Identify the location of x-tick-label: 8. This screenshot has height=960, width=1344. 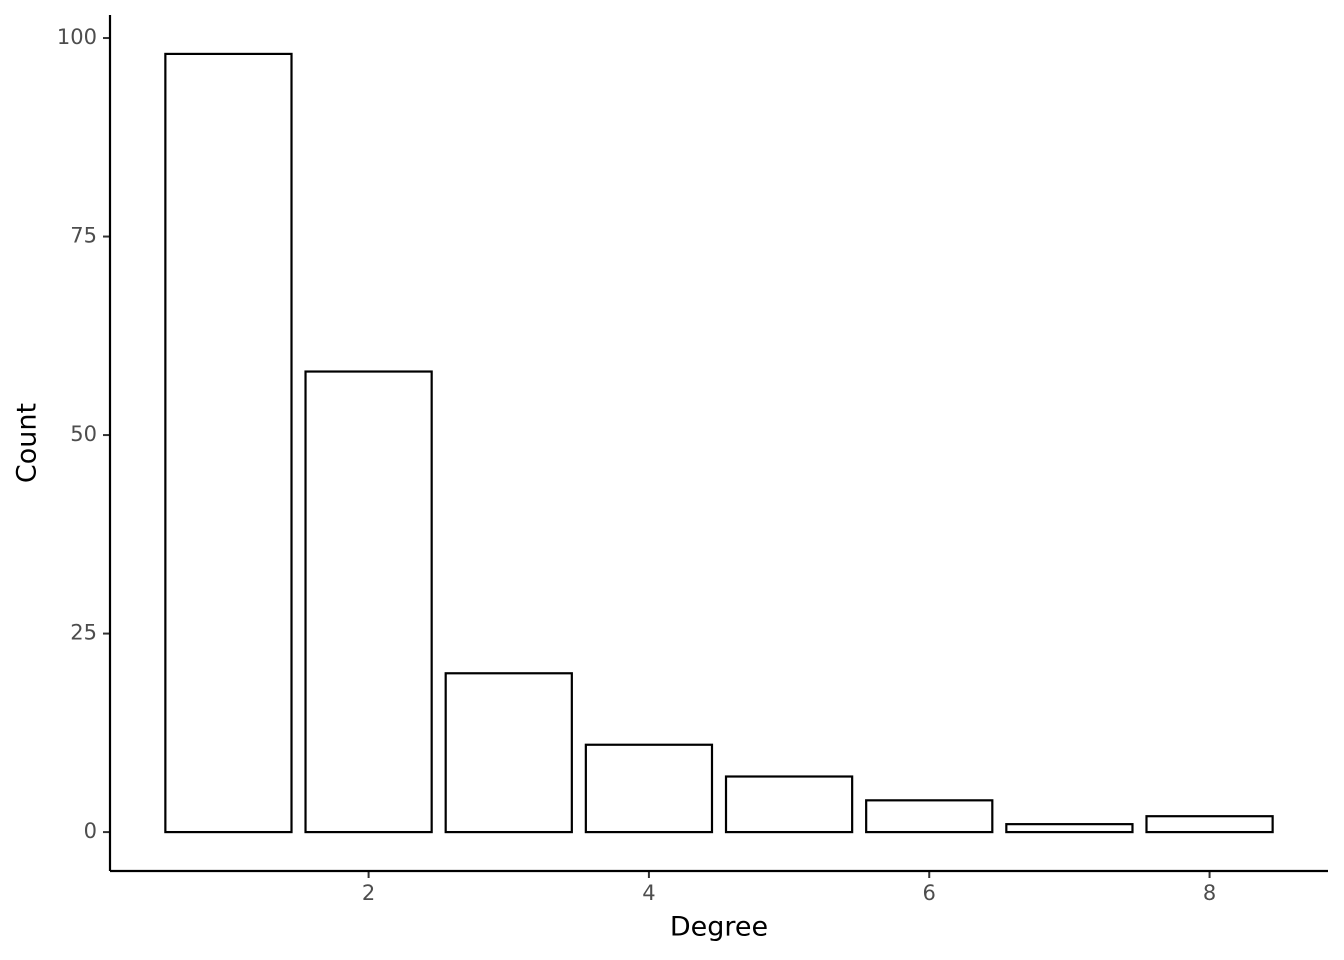
(1209, 893).